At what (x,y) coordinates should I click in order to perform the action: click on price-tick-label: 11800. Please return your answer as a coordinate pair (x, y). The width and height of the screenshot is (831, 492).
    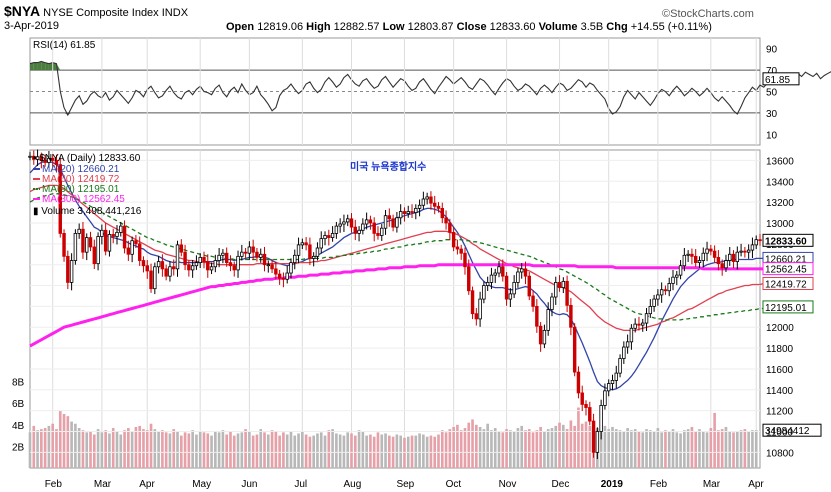
    Looking at the image, I should click on (780, 349).